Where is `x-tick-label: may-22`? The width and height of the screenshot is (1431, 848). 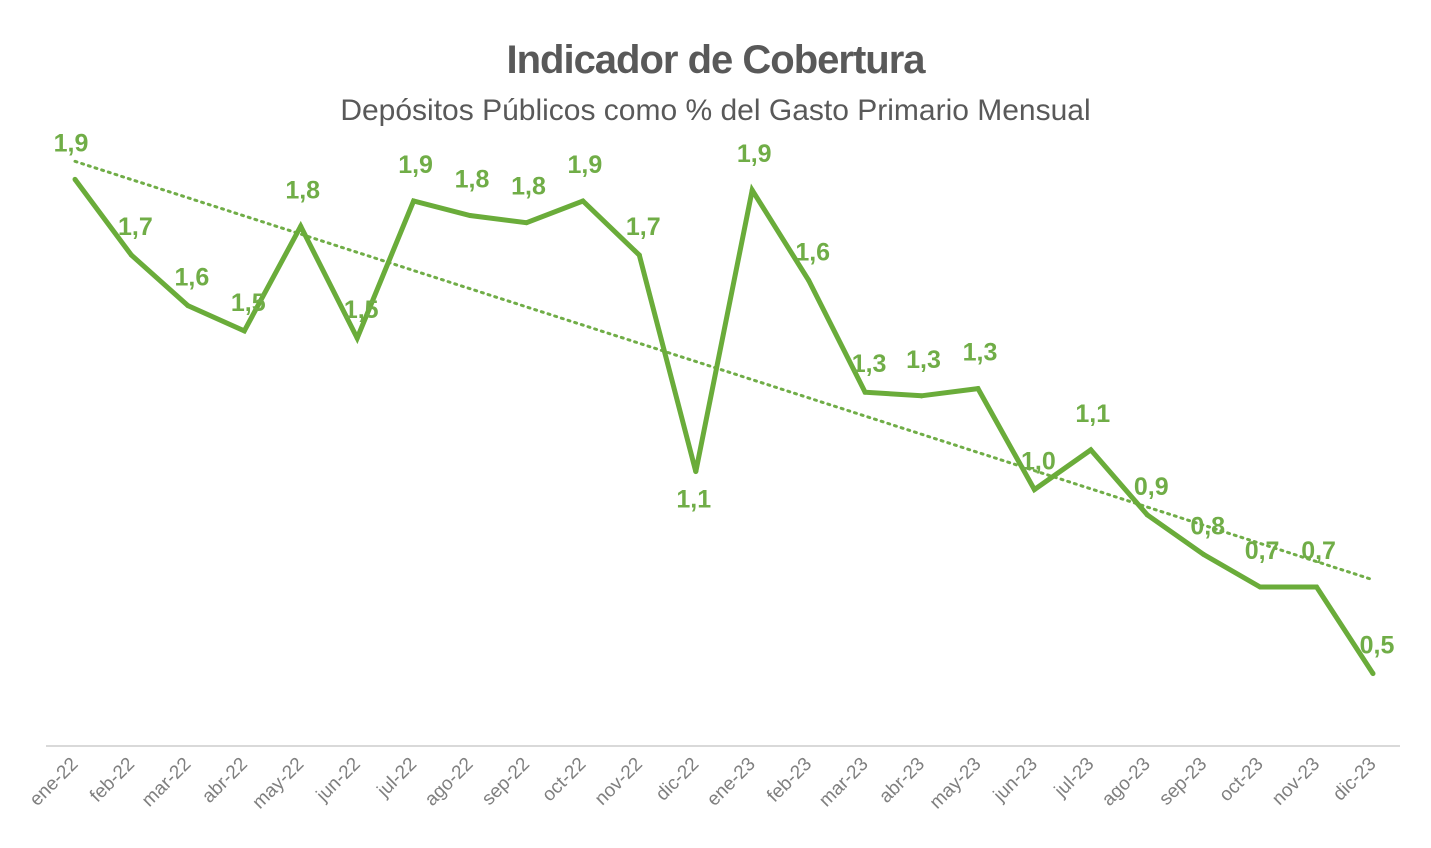
x-tick-label: may-22 is located at coordinates (279, 784).